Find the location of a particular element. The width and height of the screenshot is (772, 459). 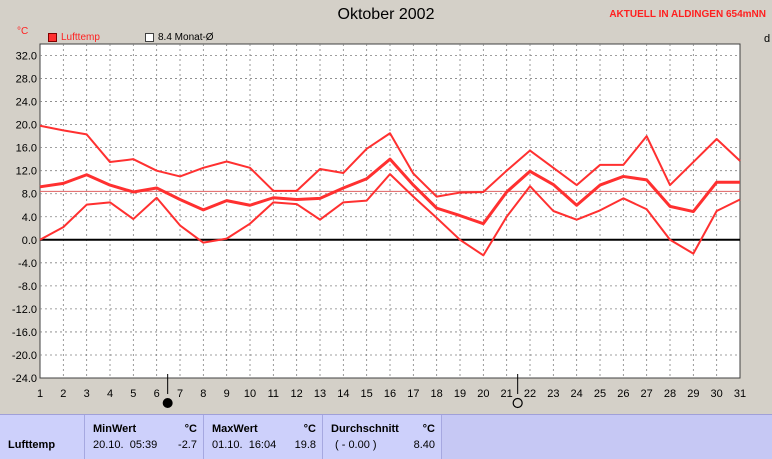

x-tick-label: 16 is located at coordinates (390, 394).